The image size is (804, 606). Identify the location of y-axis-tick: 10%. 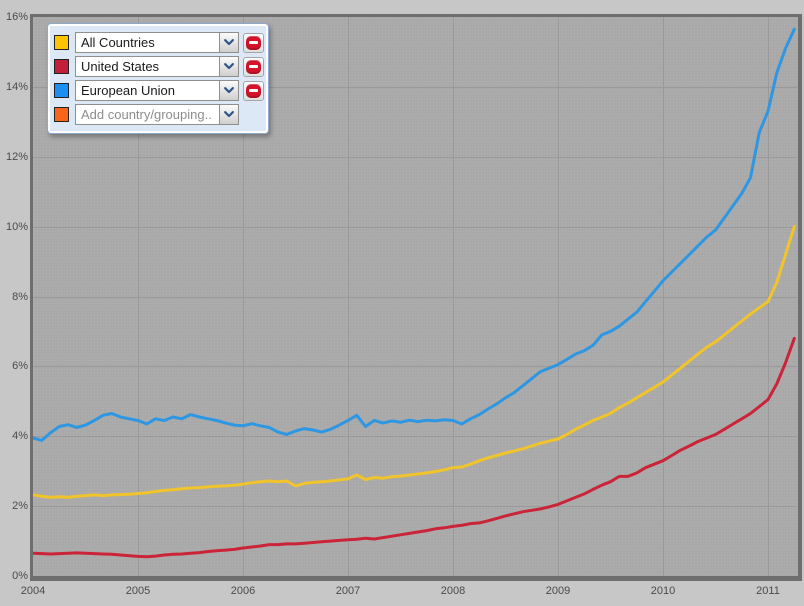
(16, 226).